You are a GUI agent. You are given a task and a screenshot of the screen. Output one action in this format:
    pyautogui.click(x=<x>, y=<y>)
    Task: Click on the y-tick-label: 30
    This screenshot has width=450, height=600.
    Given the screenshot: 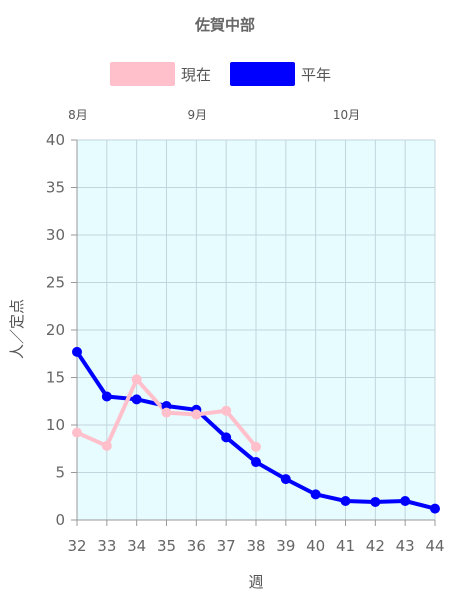 What is the action you would take?
    pyautogui.click(x=55, y=235)
    